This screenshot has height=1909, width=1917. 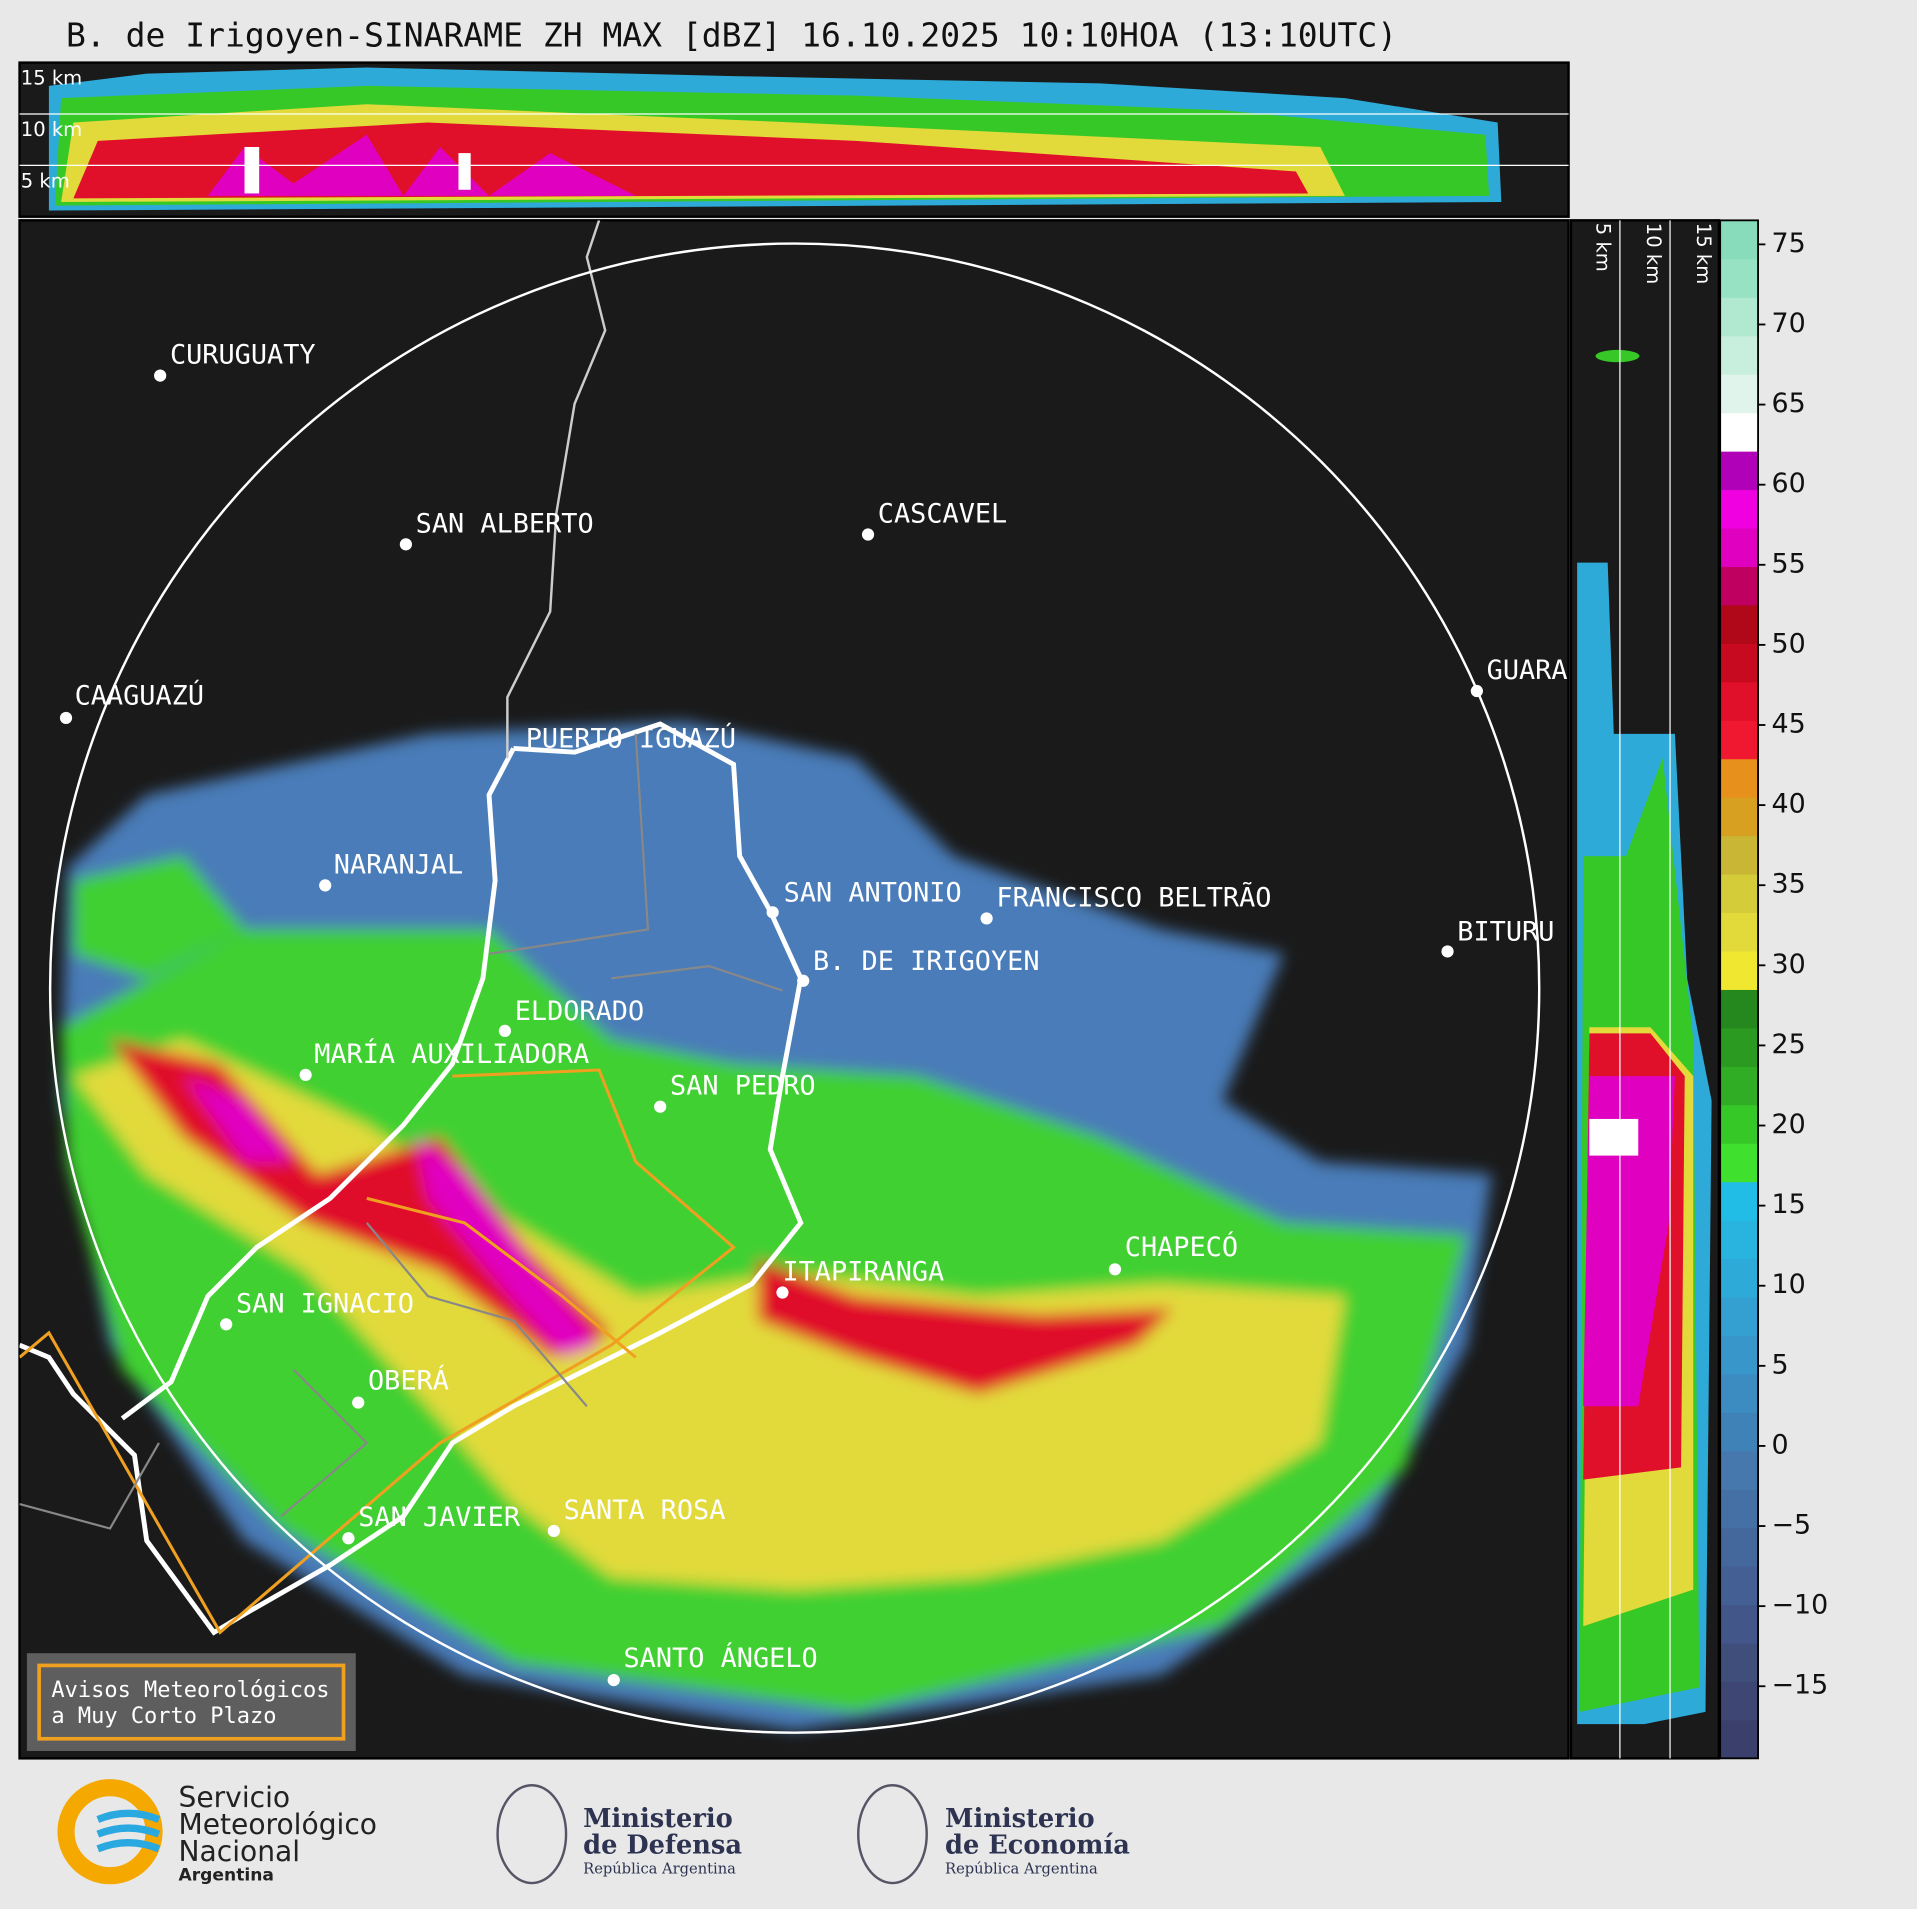 What do you see at coordinates (139, 696) in the screenshot?
I see `city-label: CAAGUAZÚ` at bounding box center [139, 696].